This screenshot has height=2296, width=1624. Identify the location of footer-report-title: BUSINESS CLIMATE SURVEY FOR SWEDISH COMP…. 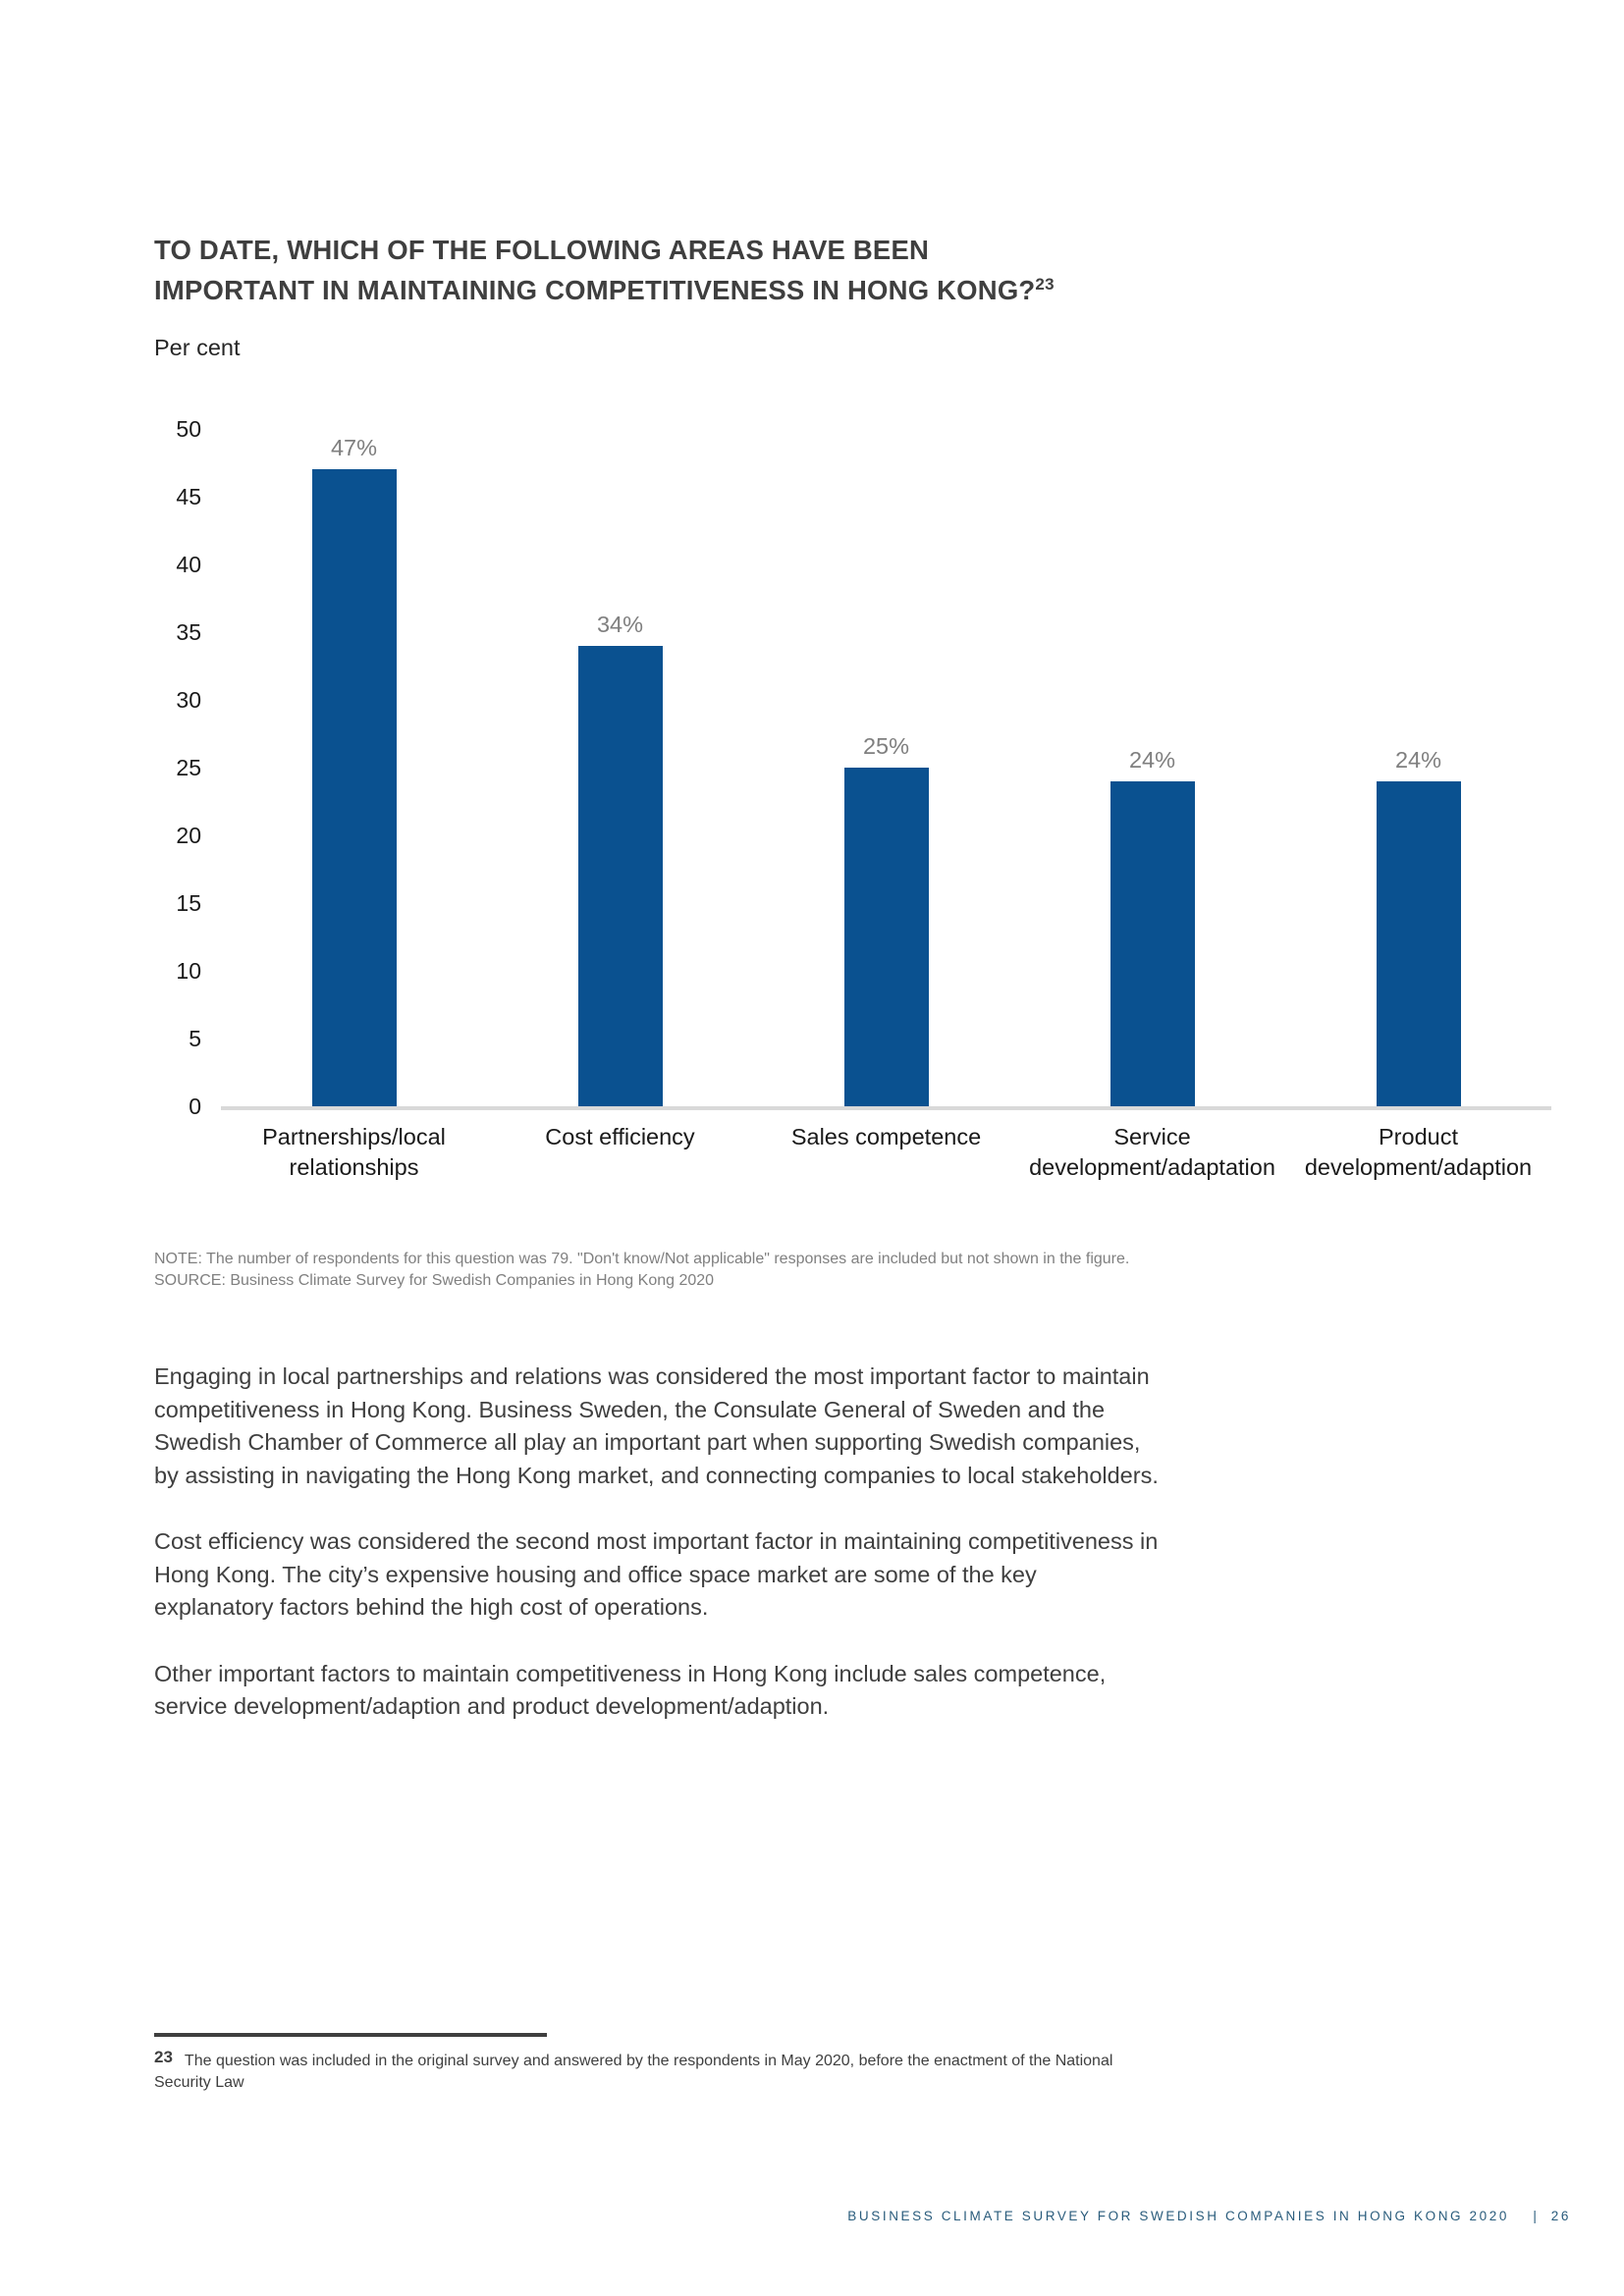
(1178, 2216).